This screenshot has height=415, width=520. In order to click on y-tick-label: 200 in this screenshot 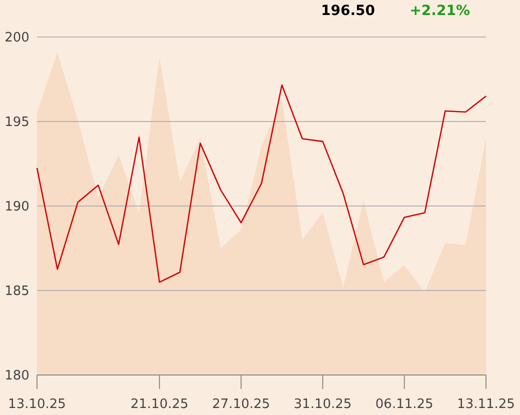, I will do `click(17, 38)`.